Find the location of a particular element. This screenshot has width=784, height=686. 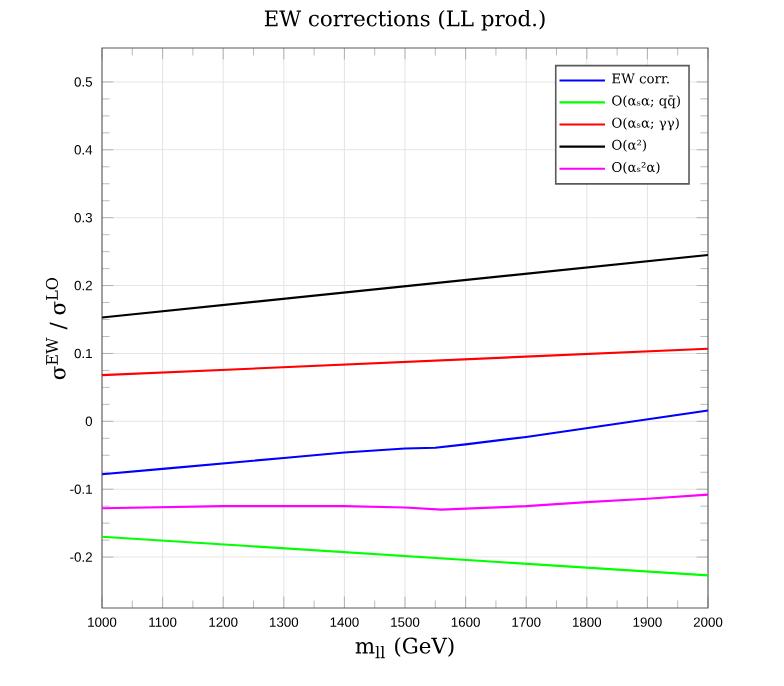

chart-title: EW corrections (LL prod.) is located at coordinates (404, 20).